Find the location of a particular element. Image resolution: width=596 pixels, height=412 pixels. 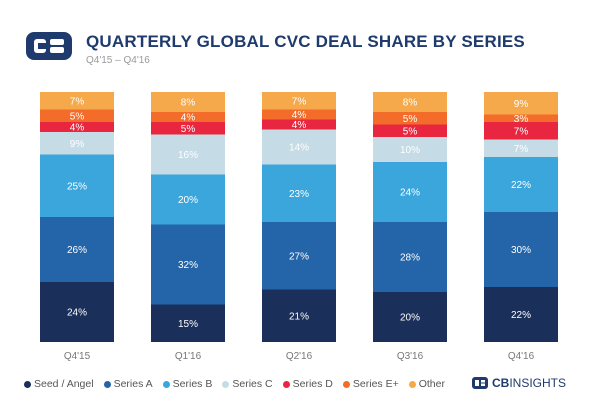

data-label-other-q1-16: 8% is located at coordinates (188, 103).